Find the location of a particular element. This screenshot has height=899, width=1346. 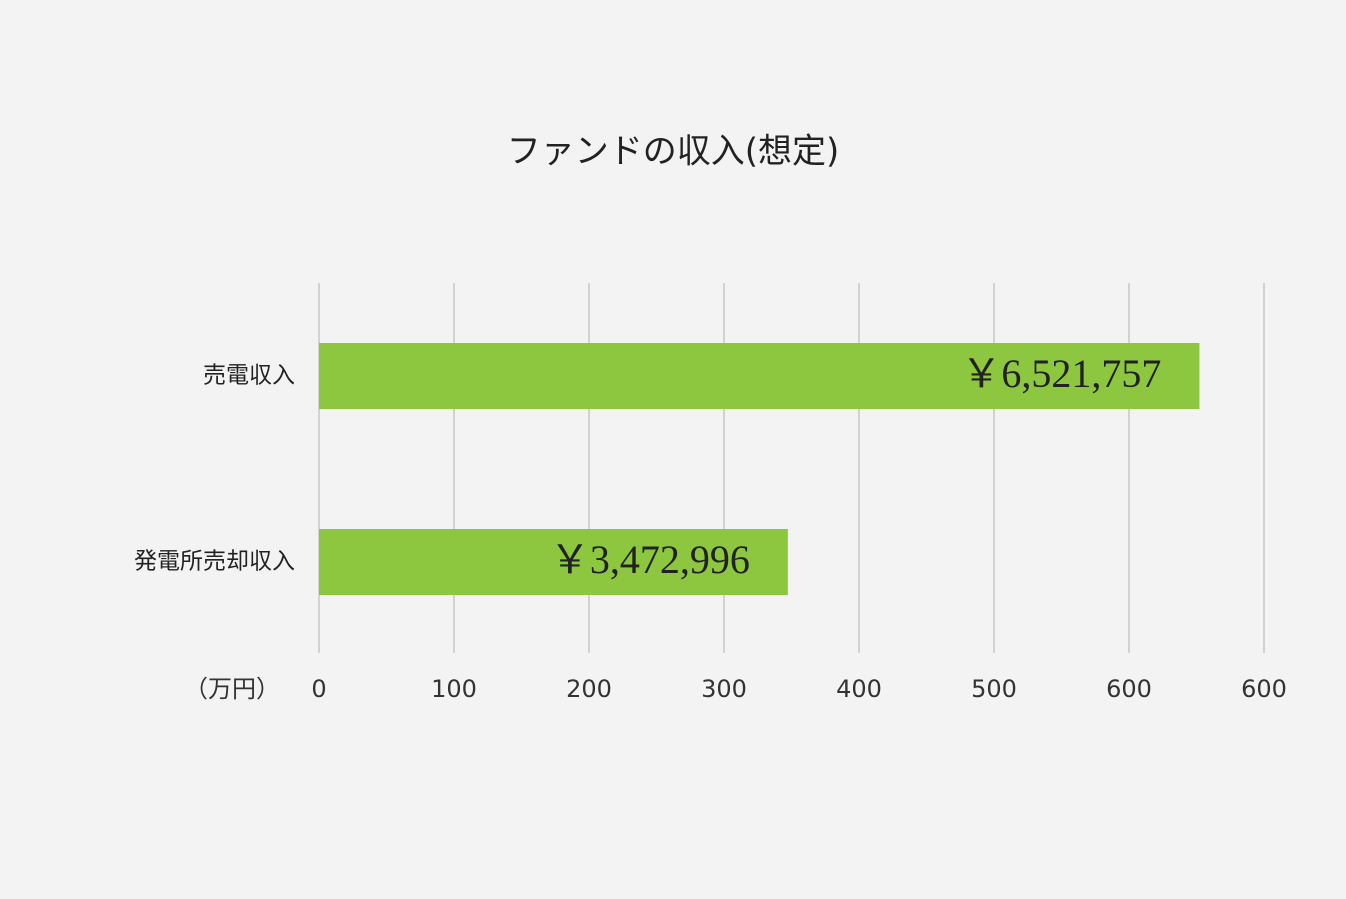

value-label: ￥6,521,757 is located at coordinates (1061, 373).